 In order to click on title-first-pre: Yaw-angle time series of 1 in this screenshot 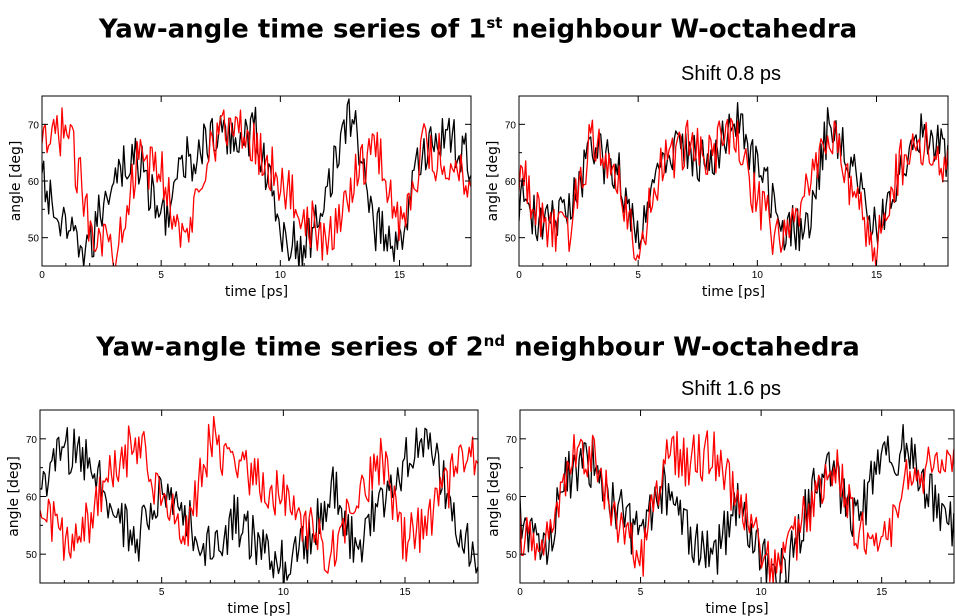, I will do `click(292, 29)`.